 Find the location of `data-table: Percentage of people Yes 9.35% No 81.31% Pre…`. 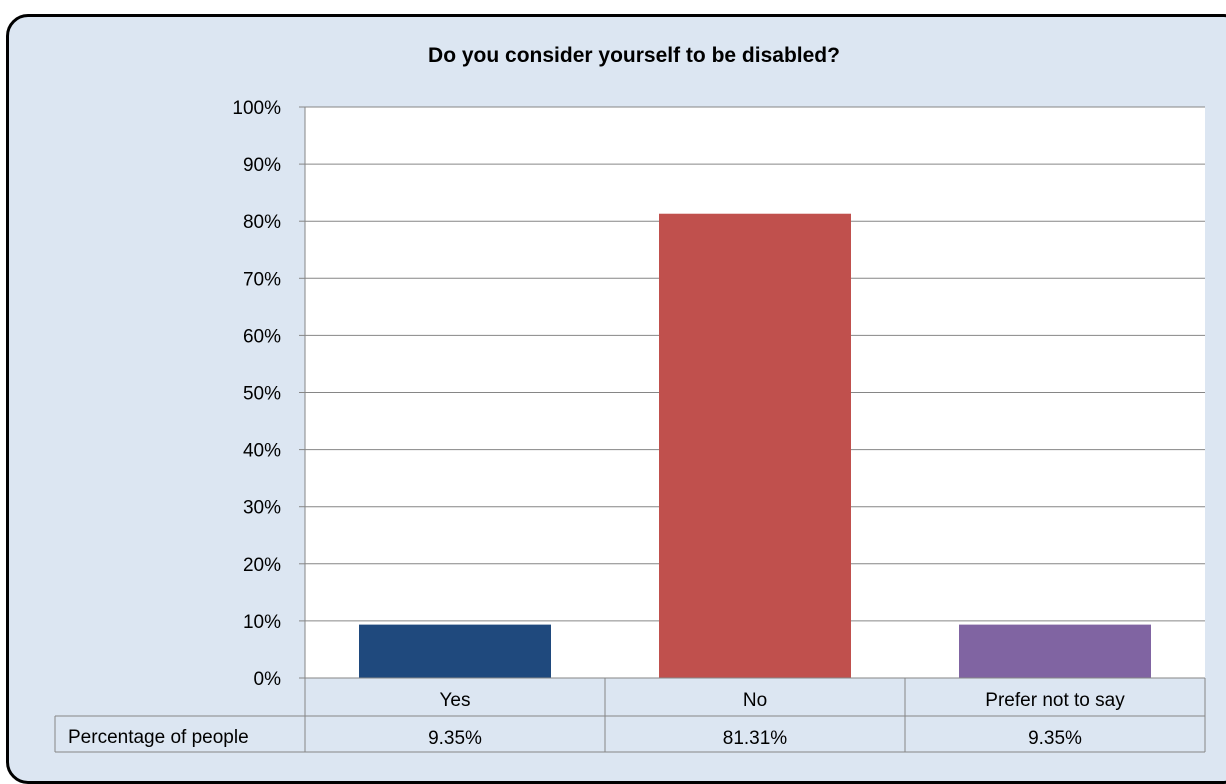

data-table: Percentage of people Yes 9.35% No 81.31% Pre… is located at coordinates (630, 715).